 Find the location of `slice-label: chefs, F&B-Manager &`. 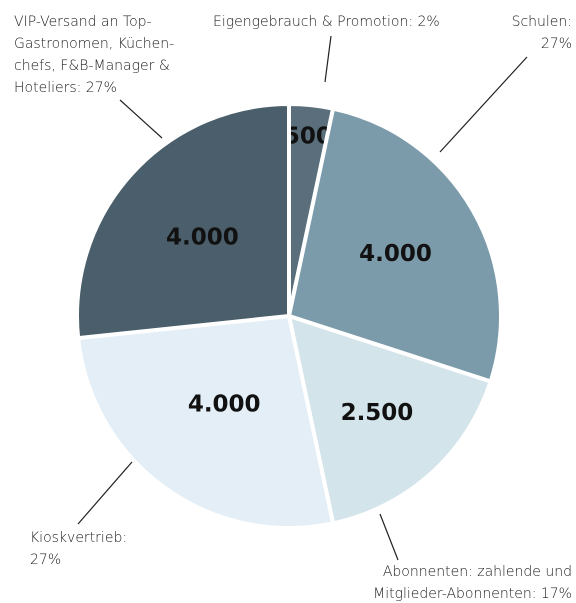

slice-label: chefs, F&B-Manager & is located at coordinates (92, 66).